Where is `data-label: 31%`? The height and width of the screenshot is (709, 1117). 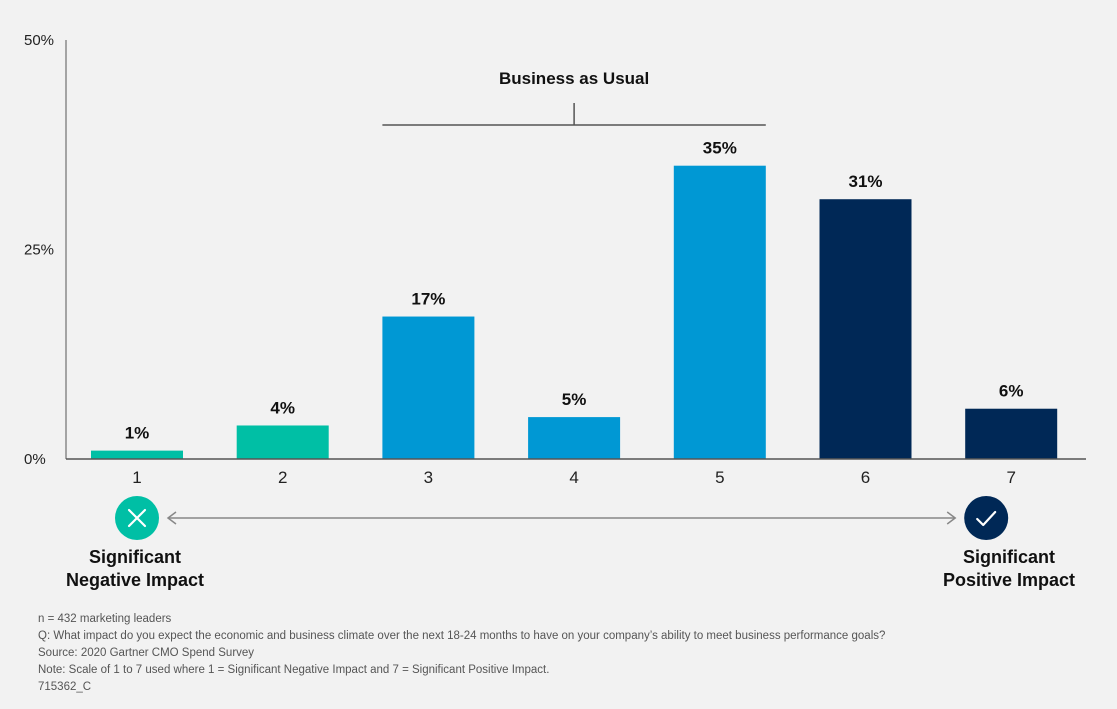
data-label: 31% is located at coordinates (865, 181).